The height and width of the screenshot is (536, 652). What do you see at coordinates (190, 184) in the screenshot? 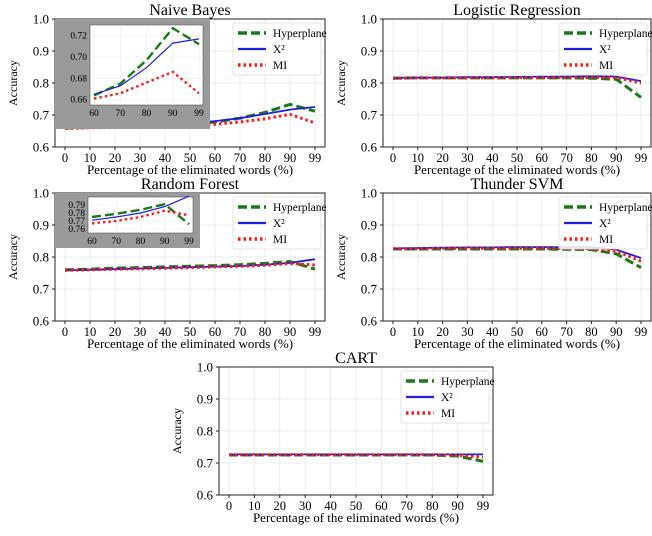
I see `chart-title: Random Forest` at bounding box center [190, 184].